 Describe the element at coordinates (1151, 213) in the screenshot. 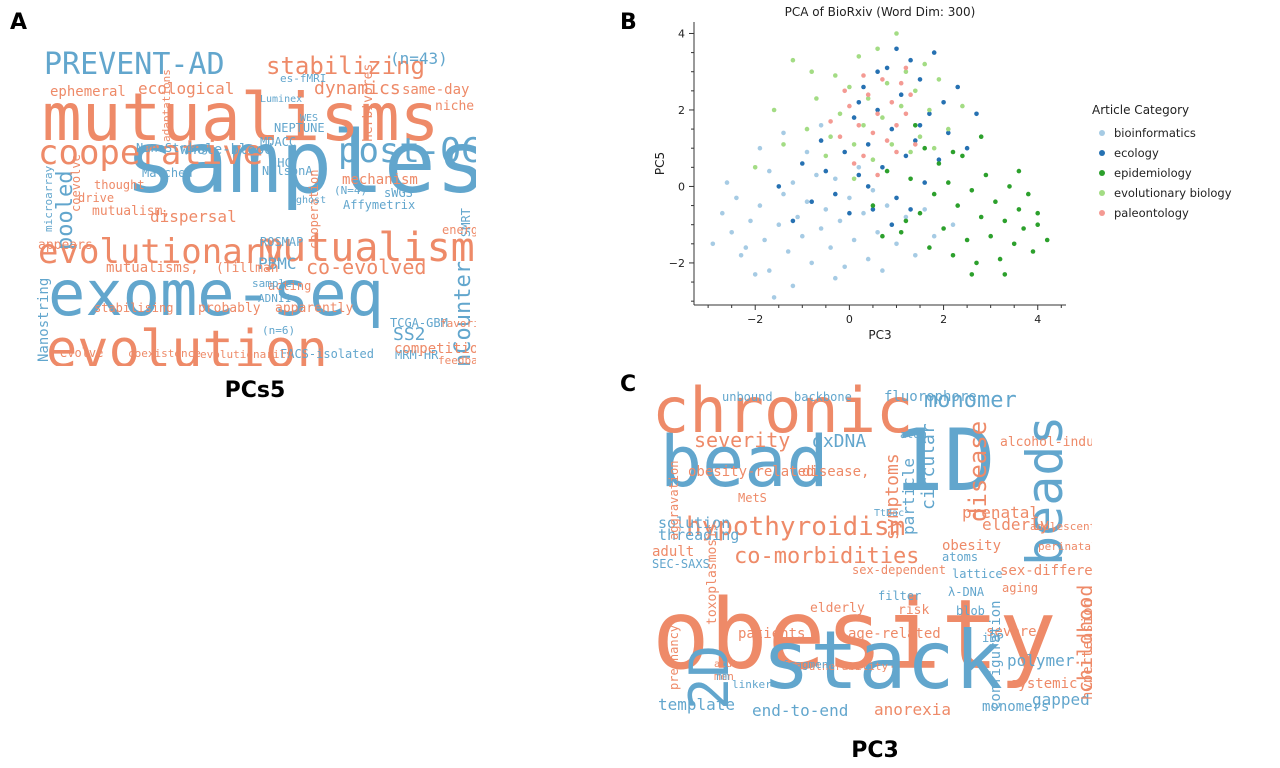

I see `legend-label: paleontology` at that location.